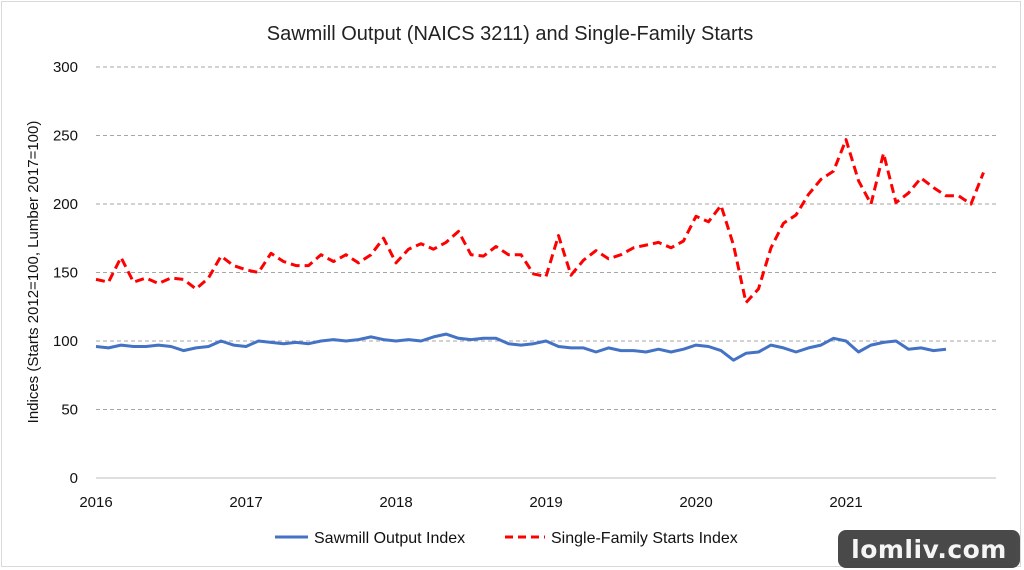 The width and height of the screenshot is (1024, 570). What do you see at coordinates (521, 347) in the screenshot?
I see `series-sawmill-output-line` at bounding box center [521, 347].